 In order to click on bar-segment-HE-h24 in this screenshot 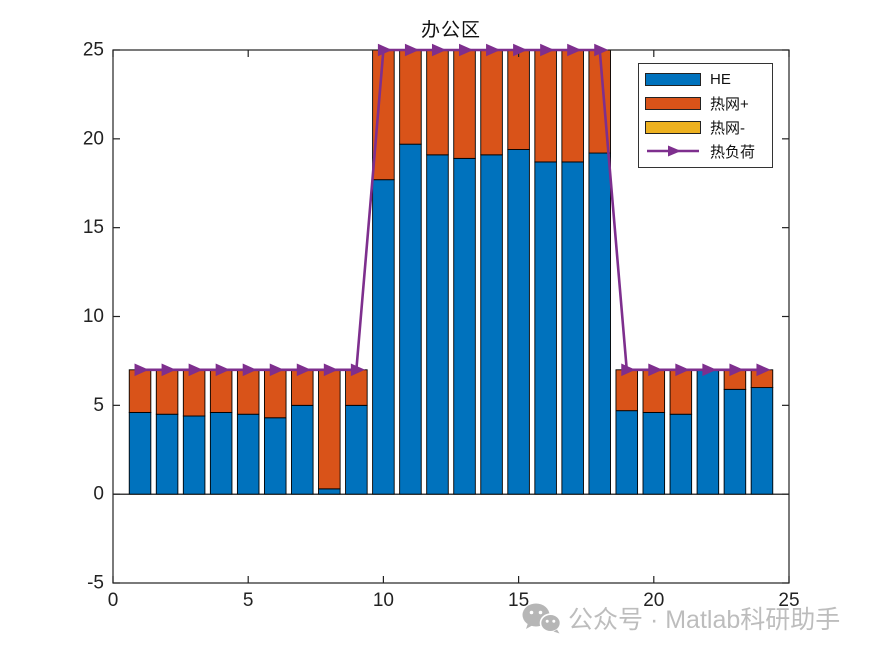, I will do `click(762, 441)`.